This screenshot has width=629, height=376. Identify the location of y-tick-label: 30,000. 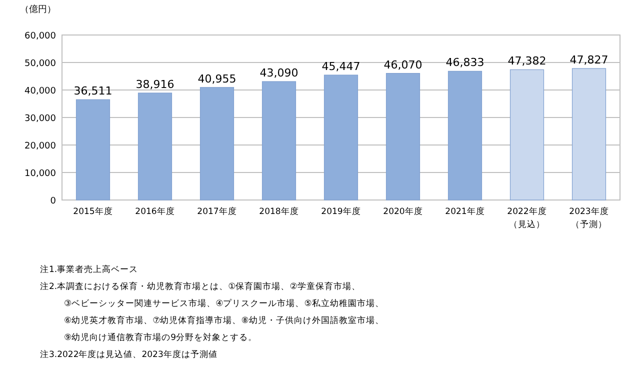
(40, 119).